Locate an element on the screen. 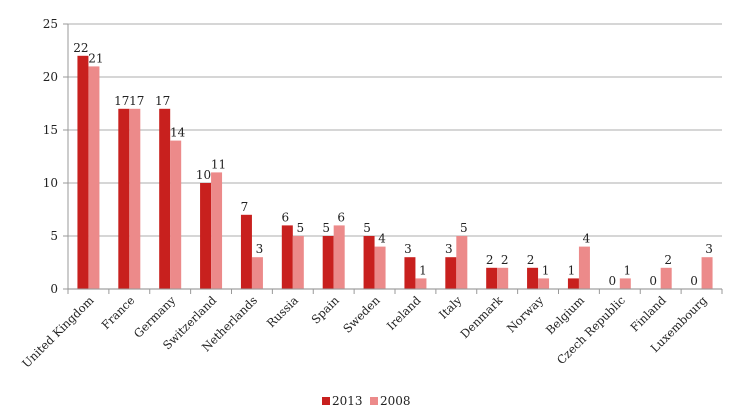  x-tick-label: Russia is located at coordinates (282, 311).